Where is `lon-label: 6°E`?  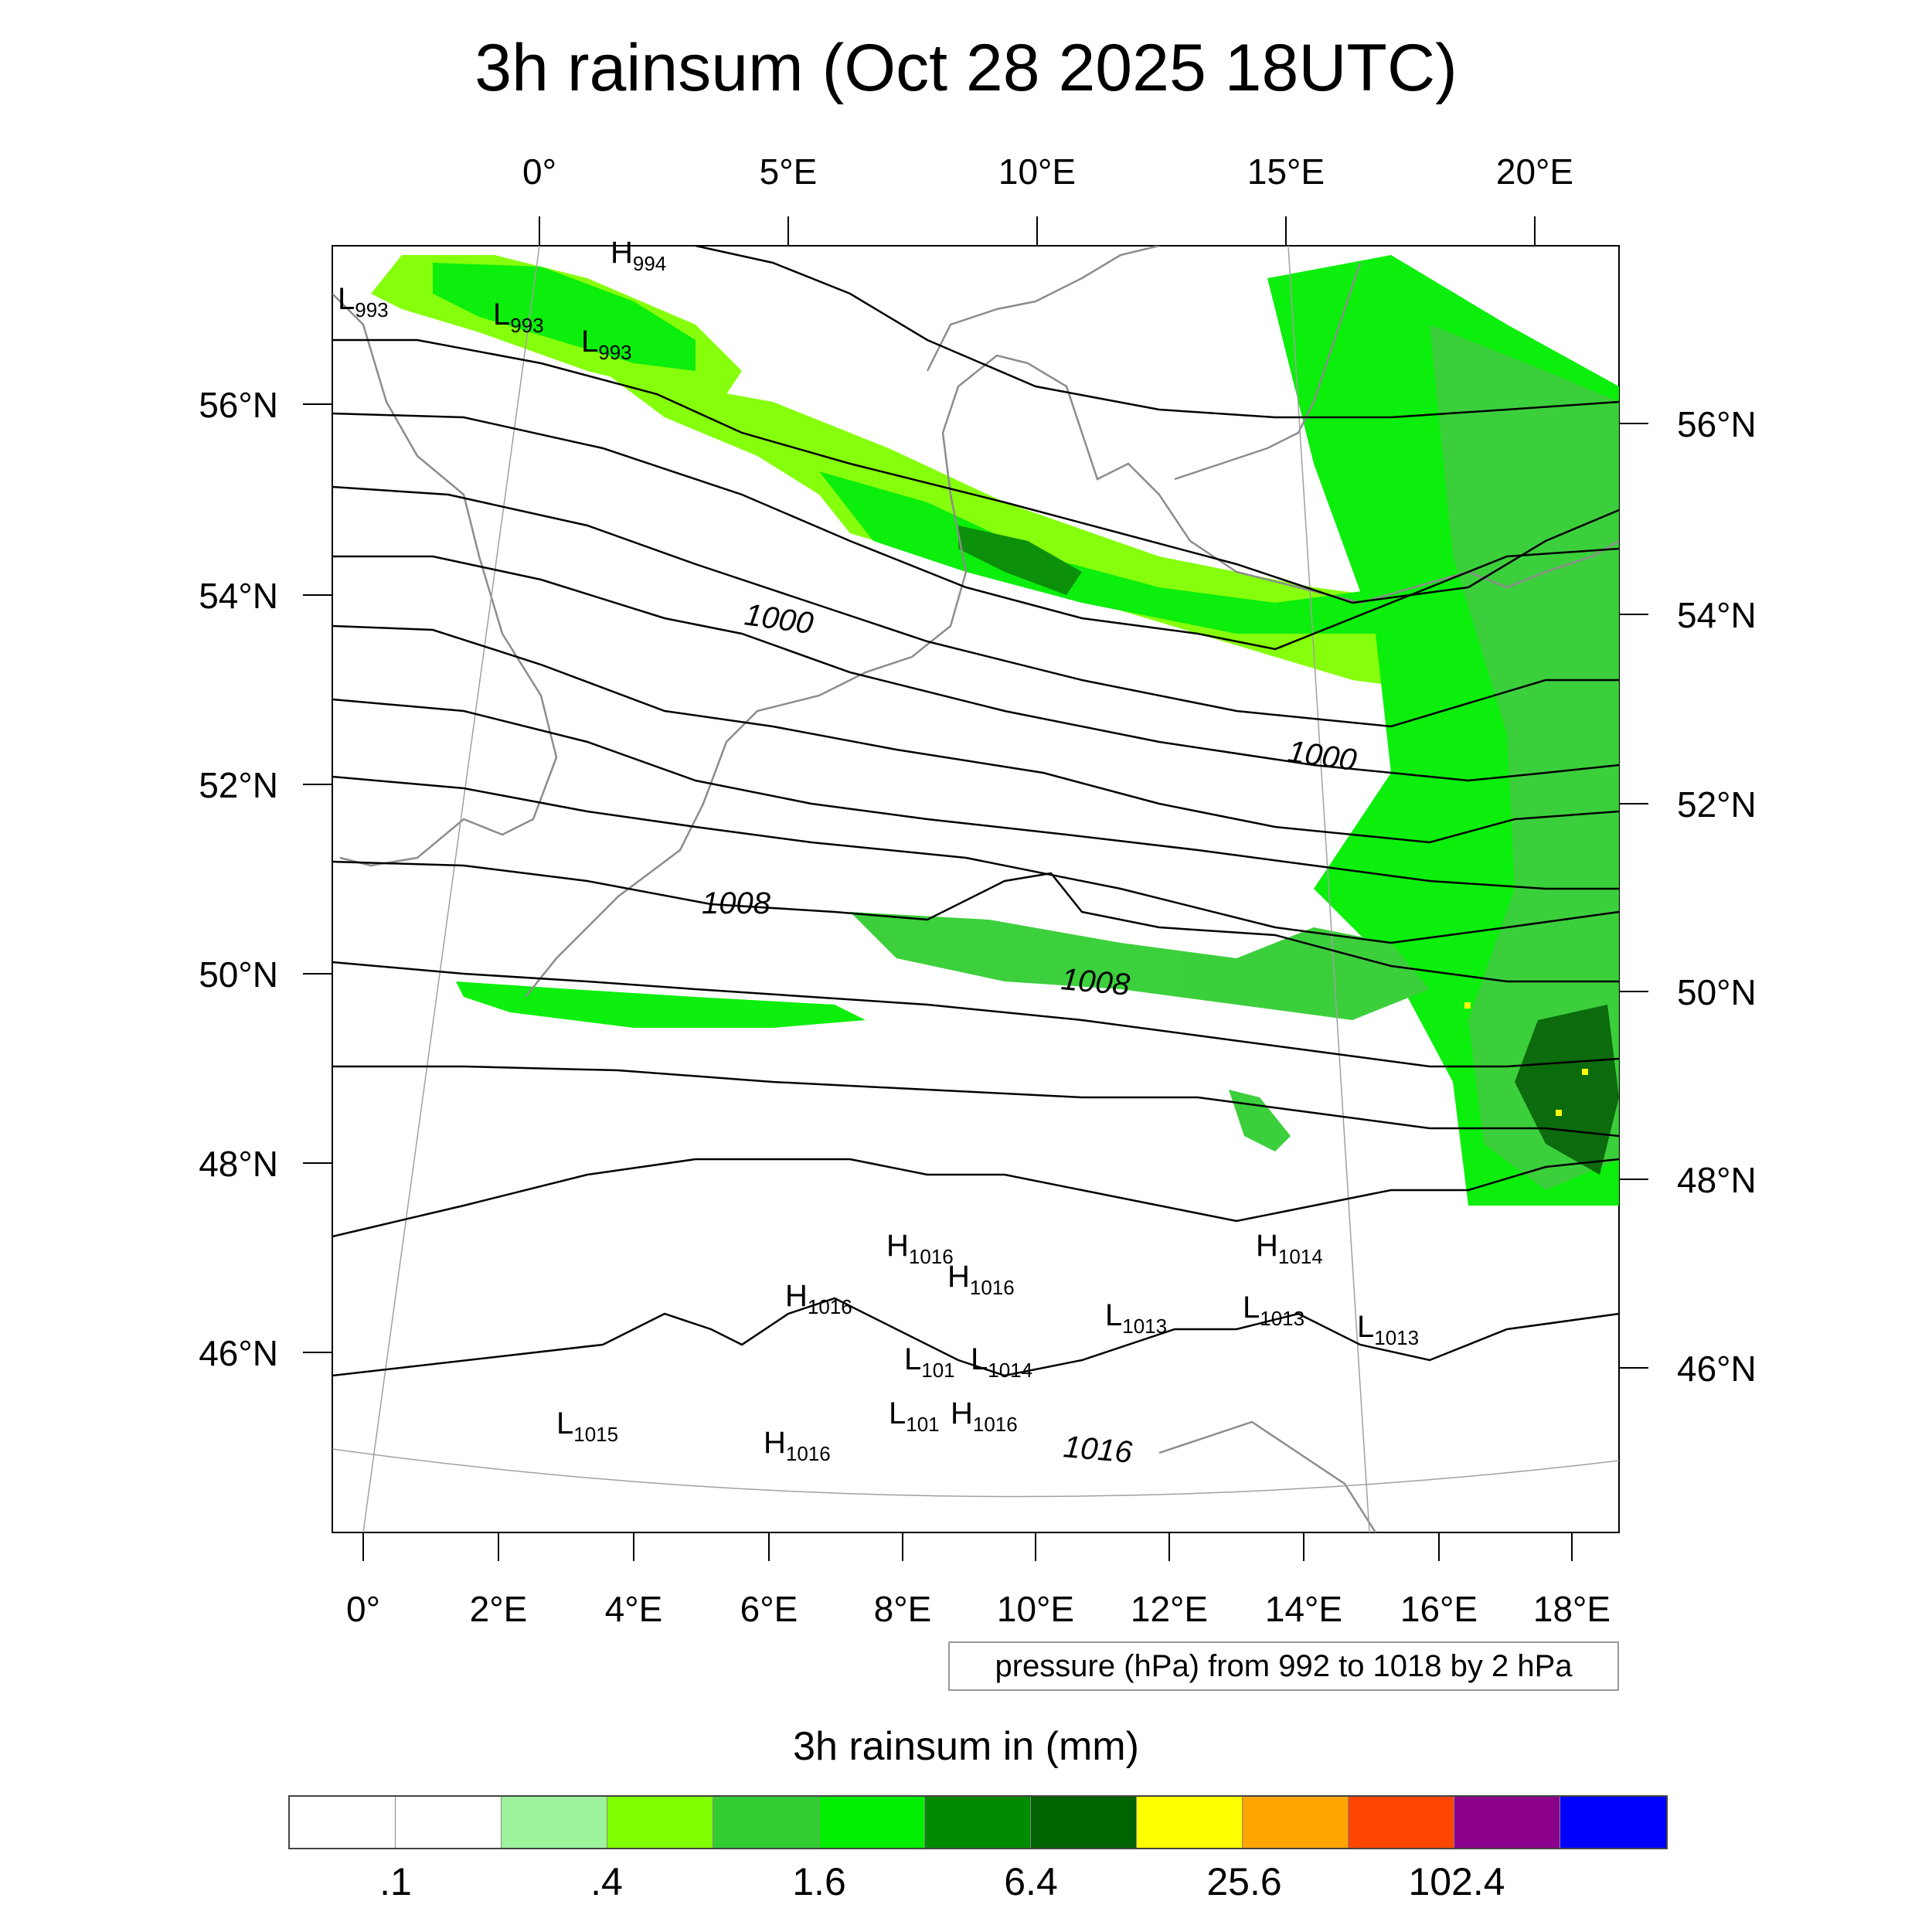 lon-label: 6°E is located at coordinates (769, 1609).